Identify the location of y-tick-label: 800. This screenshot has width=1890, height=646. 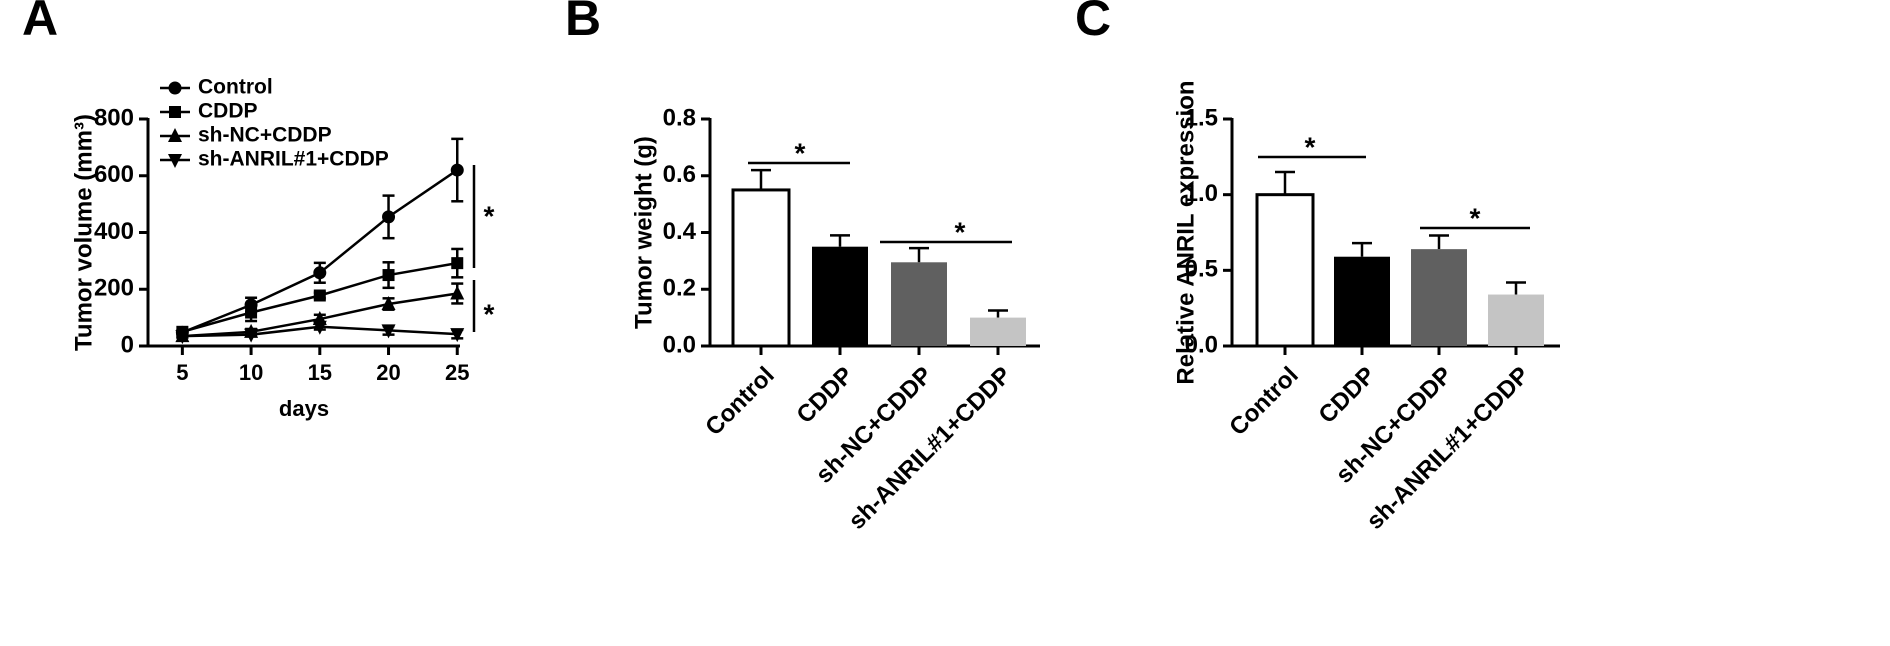
(114, 117).